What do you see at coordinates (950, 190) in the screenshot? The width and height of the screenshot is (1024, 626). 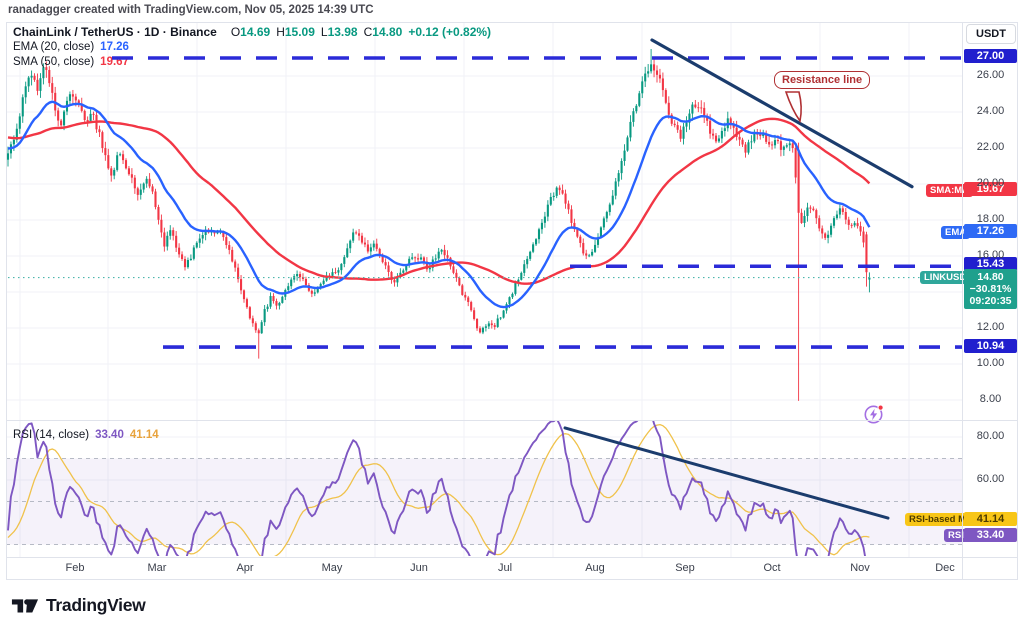 I see `sma-axis-pill: SMA:MA` at bounding box center [950, 190].